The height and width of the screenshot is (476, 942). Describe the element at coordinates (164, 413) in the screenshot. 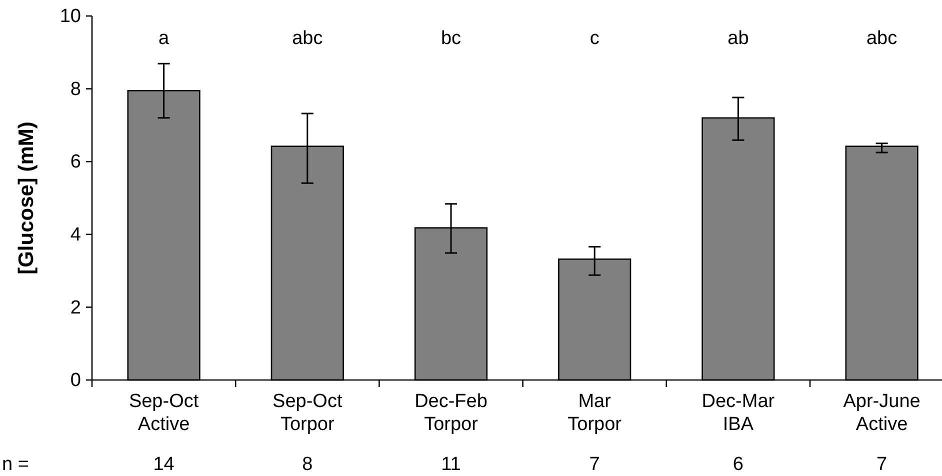

I see `x-tick-label: Sep-Oct Active` at that location.